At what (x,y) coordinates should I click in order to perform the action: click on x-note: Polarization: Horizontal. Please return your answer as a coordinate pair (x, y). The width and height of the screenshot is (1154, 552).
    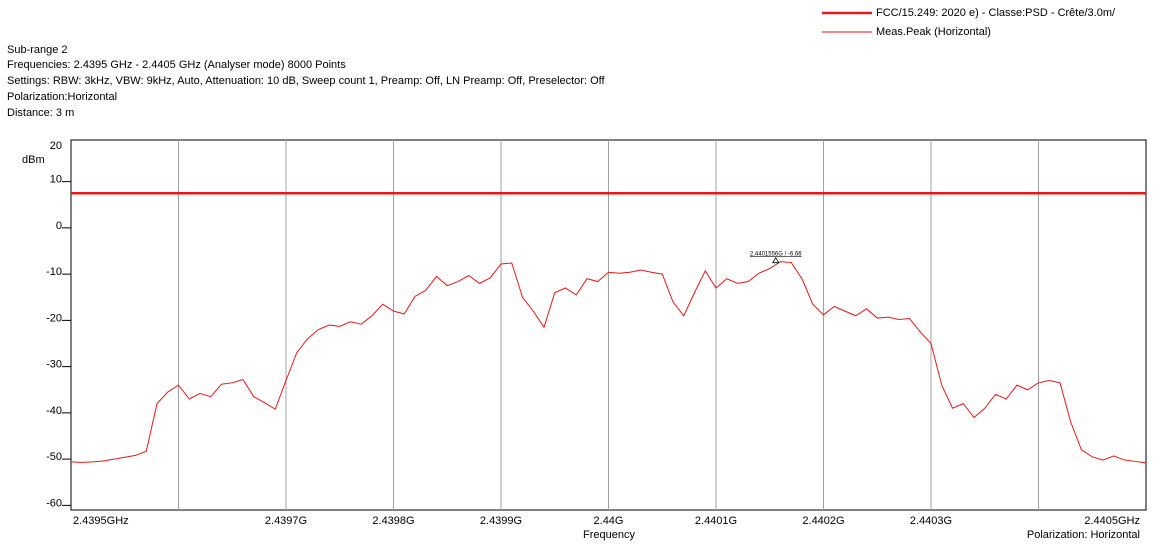
    Looking at the image, I should click on (1083, 535).